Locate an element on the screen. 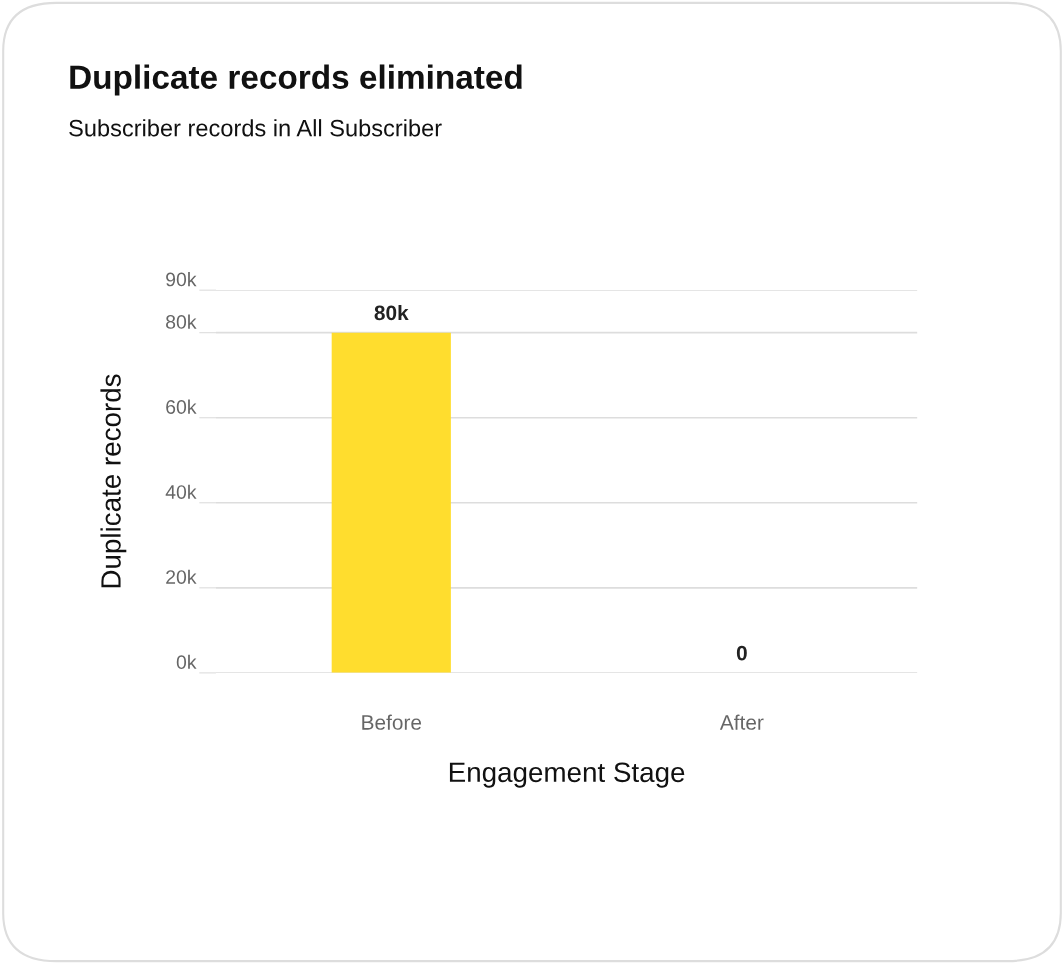 The image size is (1064, 964). x-tick-label: Before is located at coordinates (392, 722).